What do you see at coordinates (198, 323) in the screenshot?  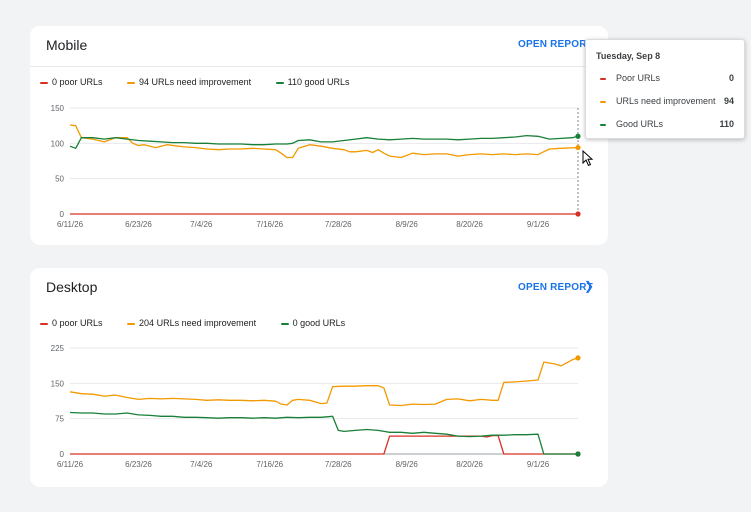 I see `legend-label-improve: 204 URLs need improvement` at bounding box center [198, 323].